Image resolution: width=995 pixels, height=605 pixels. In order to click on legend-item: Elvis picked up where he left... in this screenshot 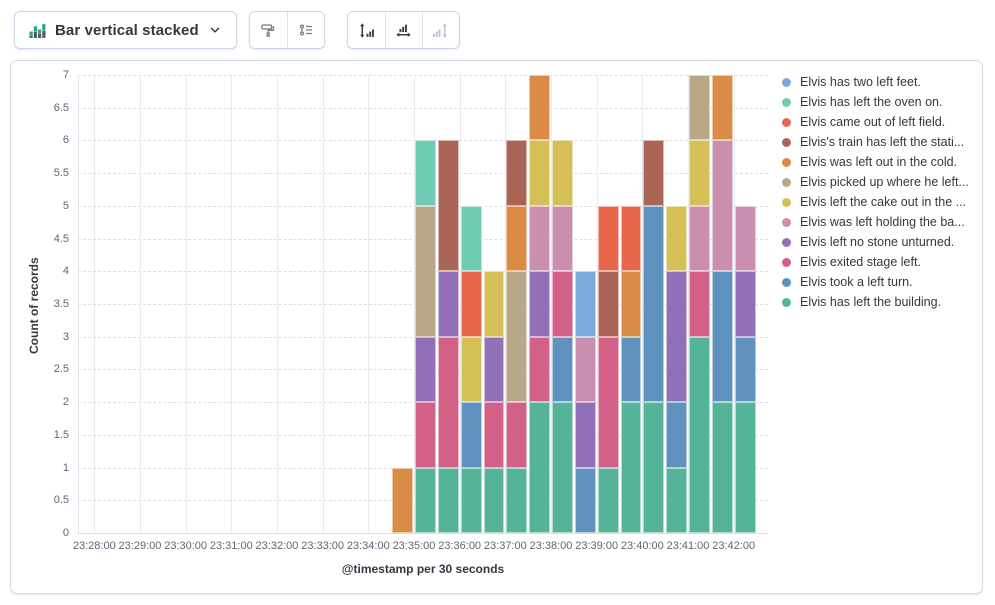, I will do `click(875, 182)`.